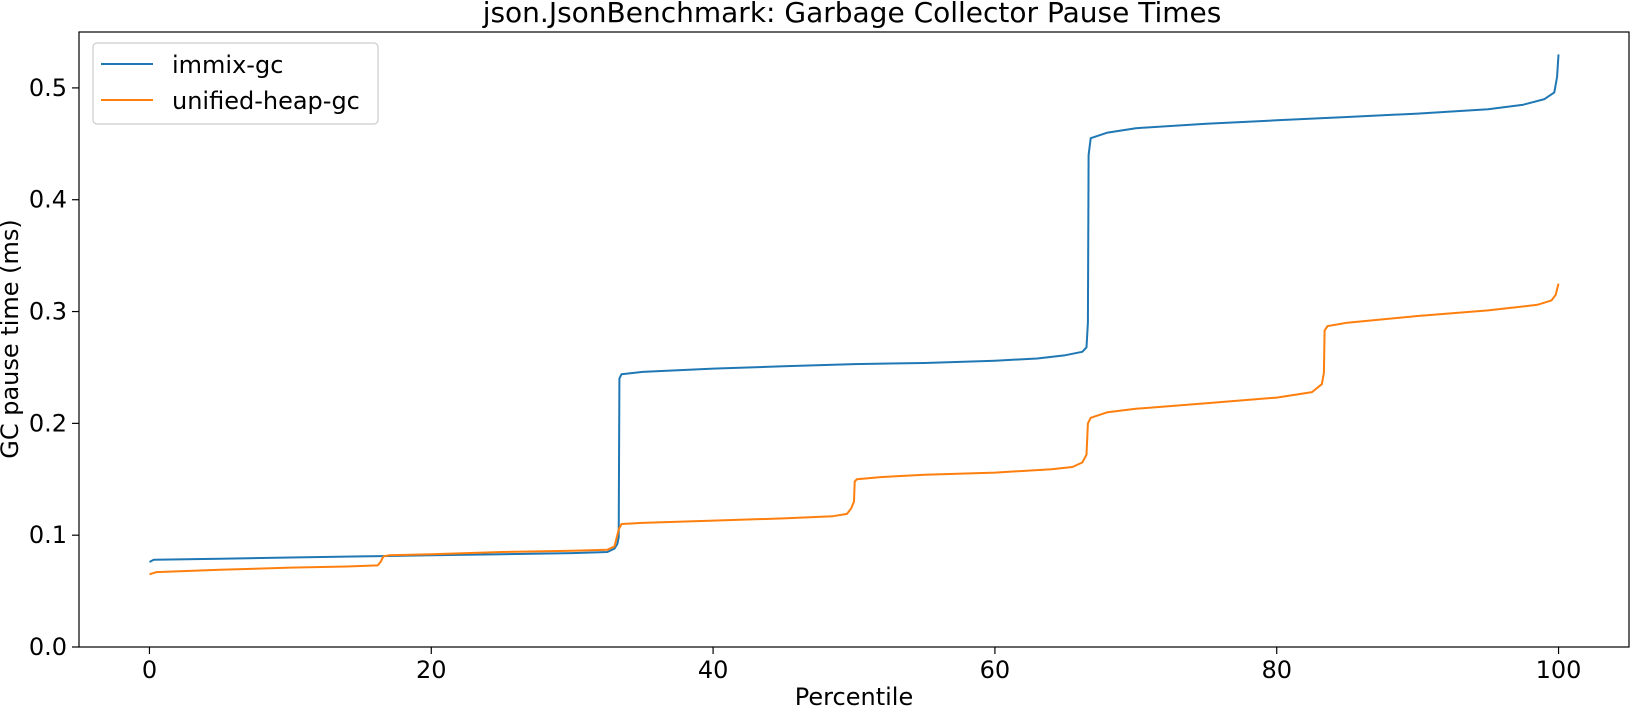  I want to click on y-axis-ticks: 0.0 0.1 0.2 0.3 0.4 0.5, so click(54, 367).